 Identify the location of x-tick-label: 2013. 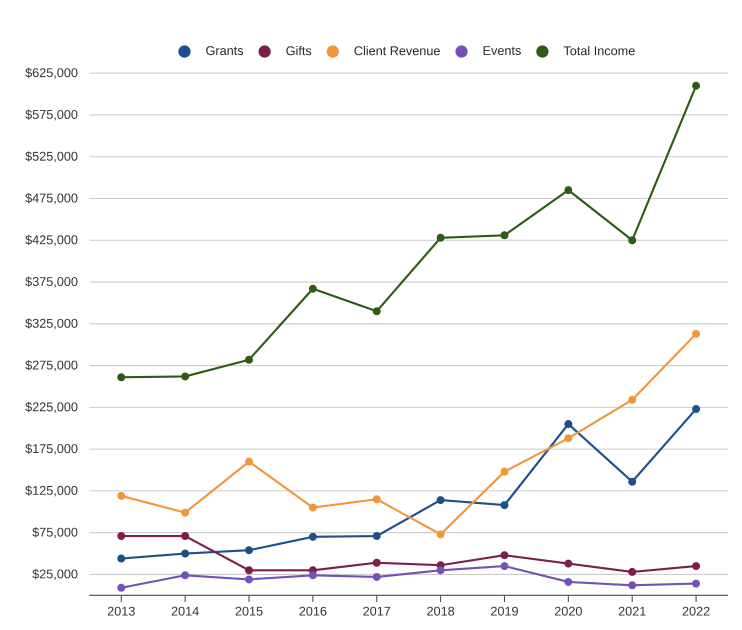
(121, 611).